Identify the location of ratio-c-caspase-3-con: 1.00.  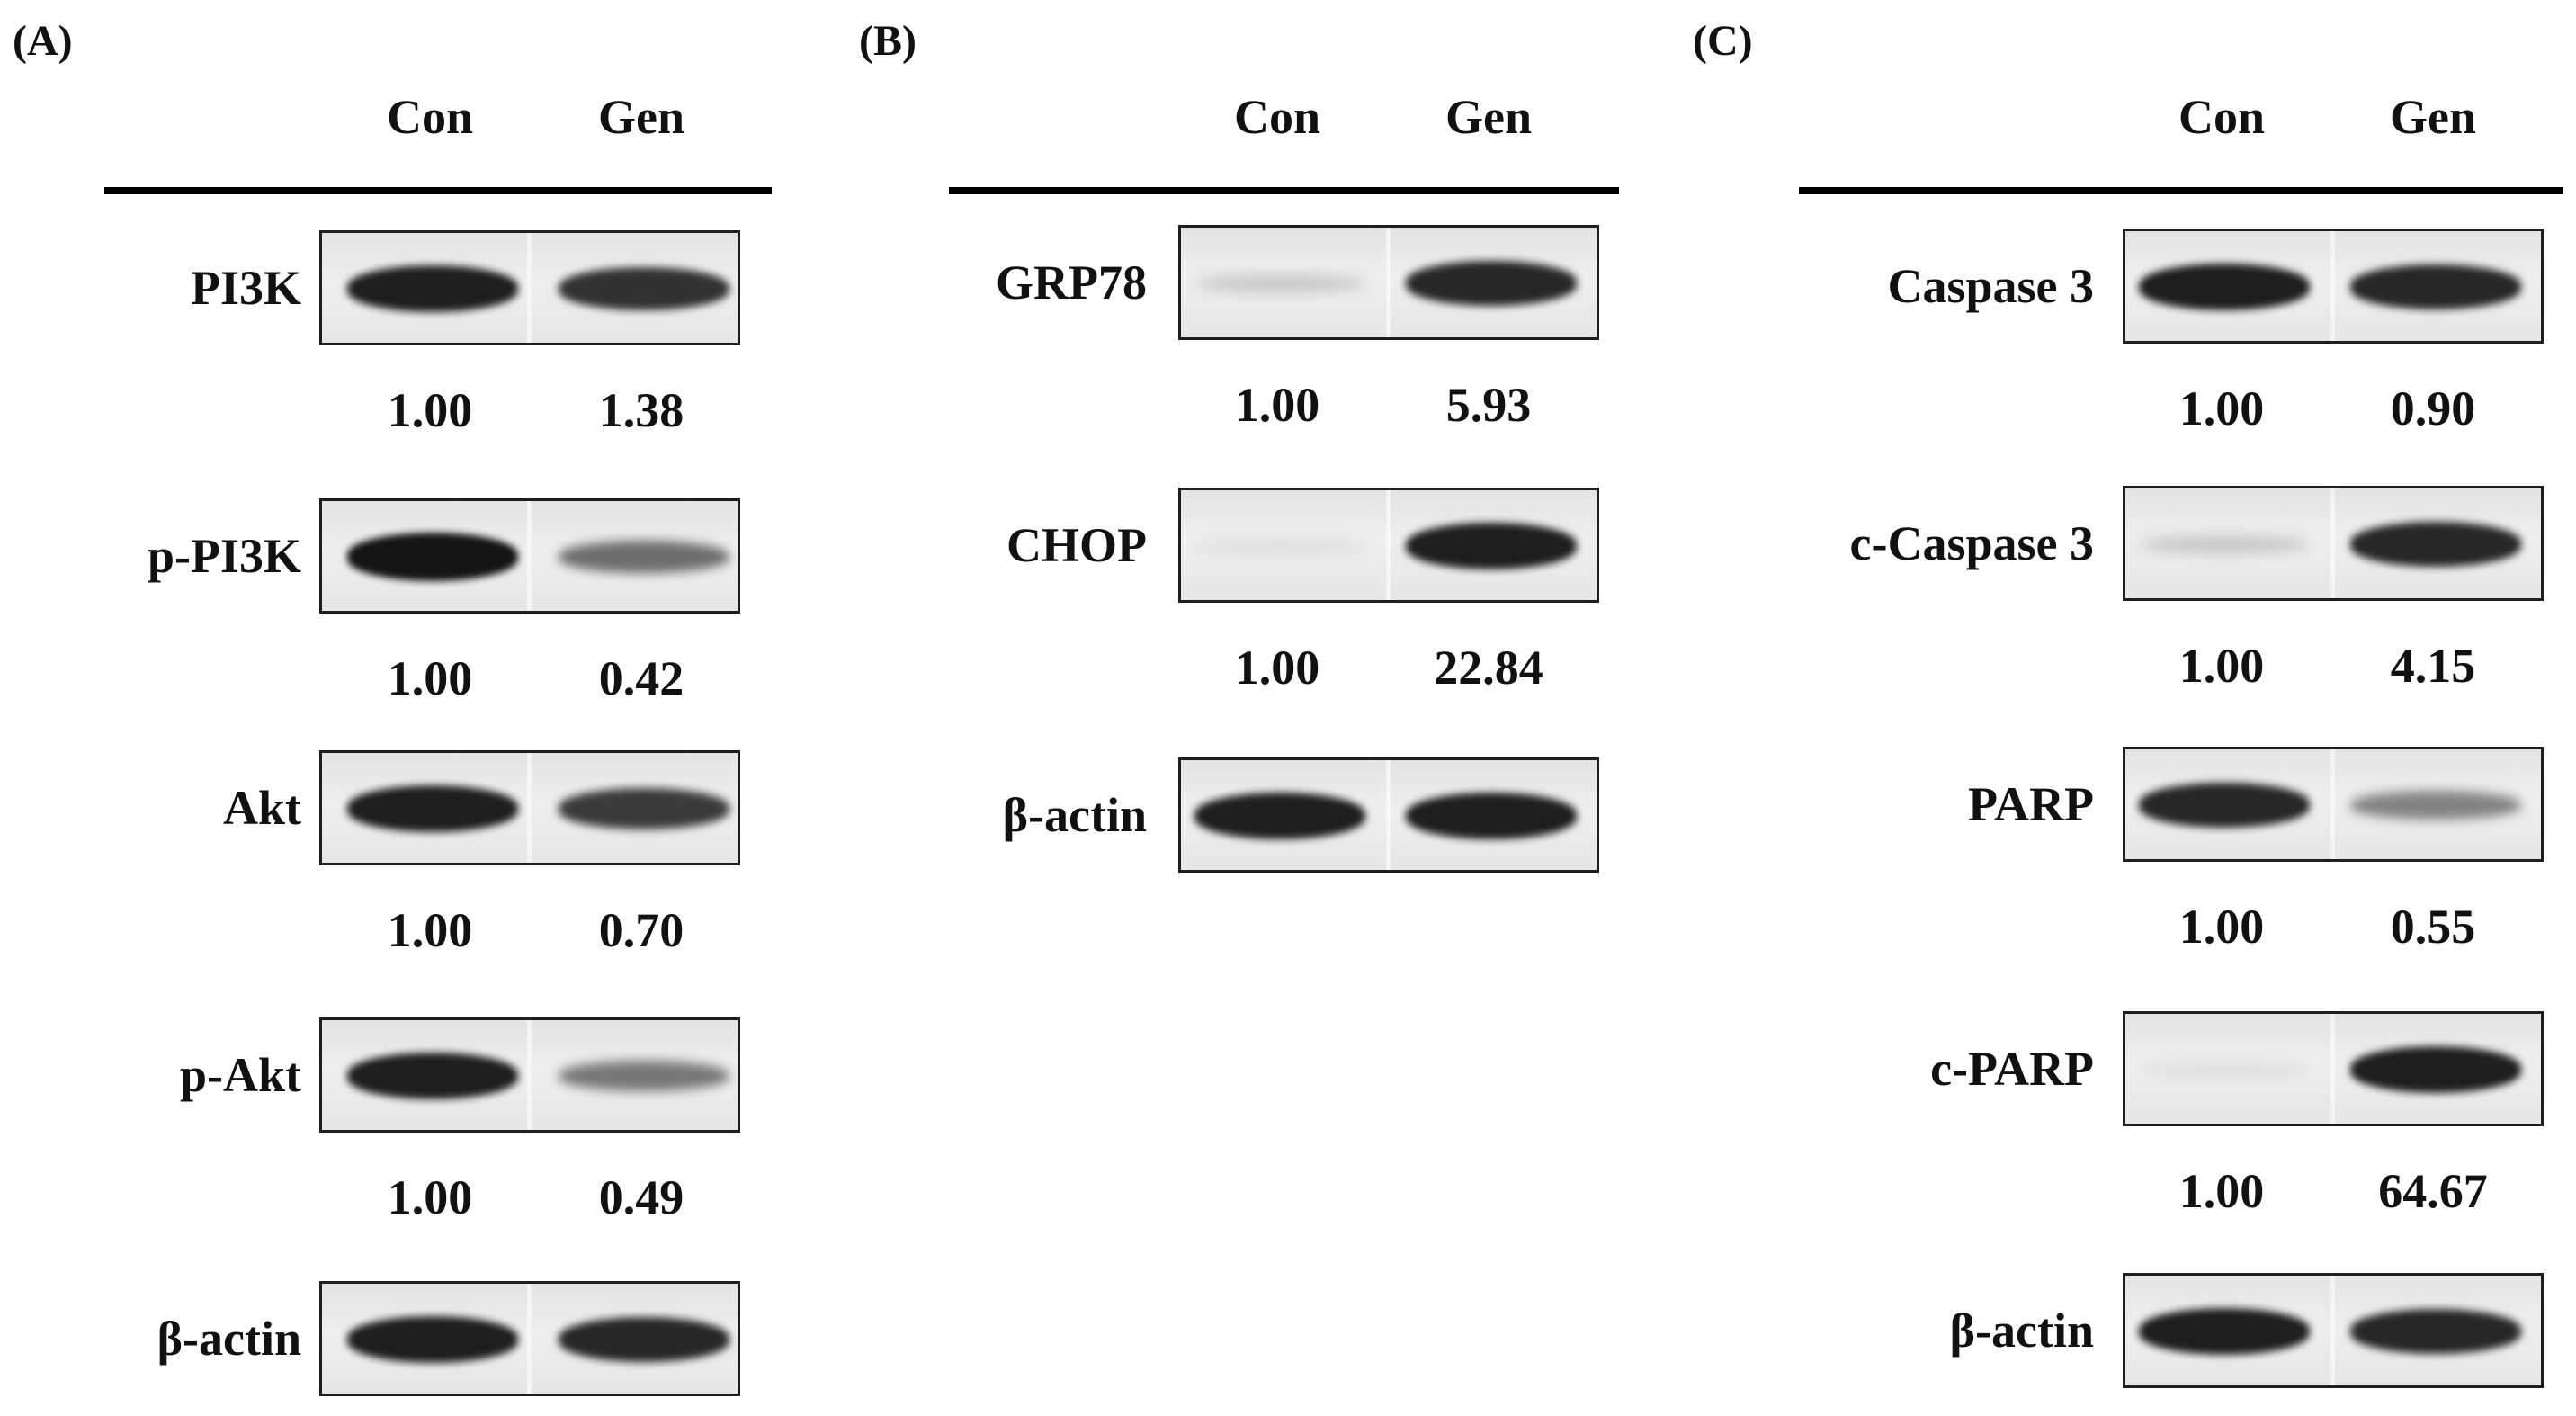
(2221, 666).